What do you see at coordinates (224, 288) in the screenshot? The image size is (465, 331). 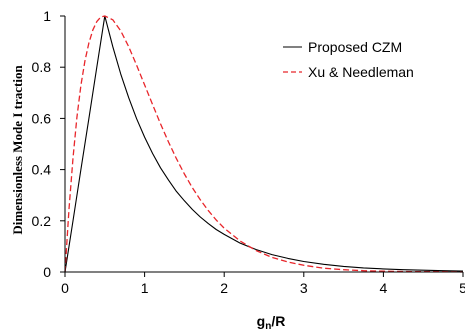 I see `x-tick-label: 2` at bounding box center [224, 288].